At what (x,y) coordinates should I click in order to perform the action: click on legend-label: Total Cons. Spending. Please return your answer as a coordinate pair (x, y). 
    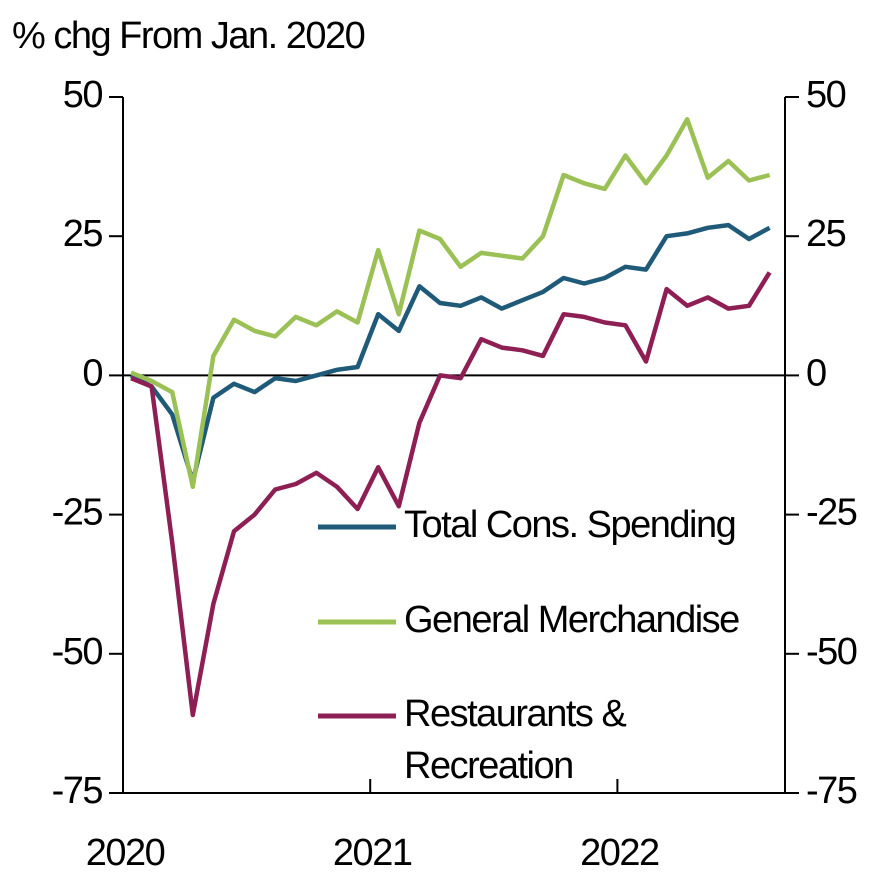
    Looking at the image, I should click on (569, 525).